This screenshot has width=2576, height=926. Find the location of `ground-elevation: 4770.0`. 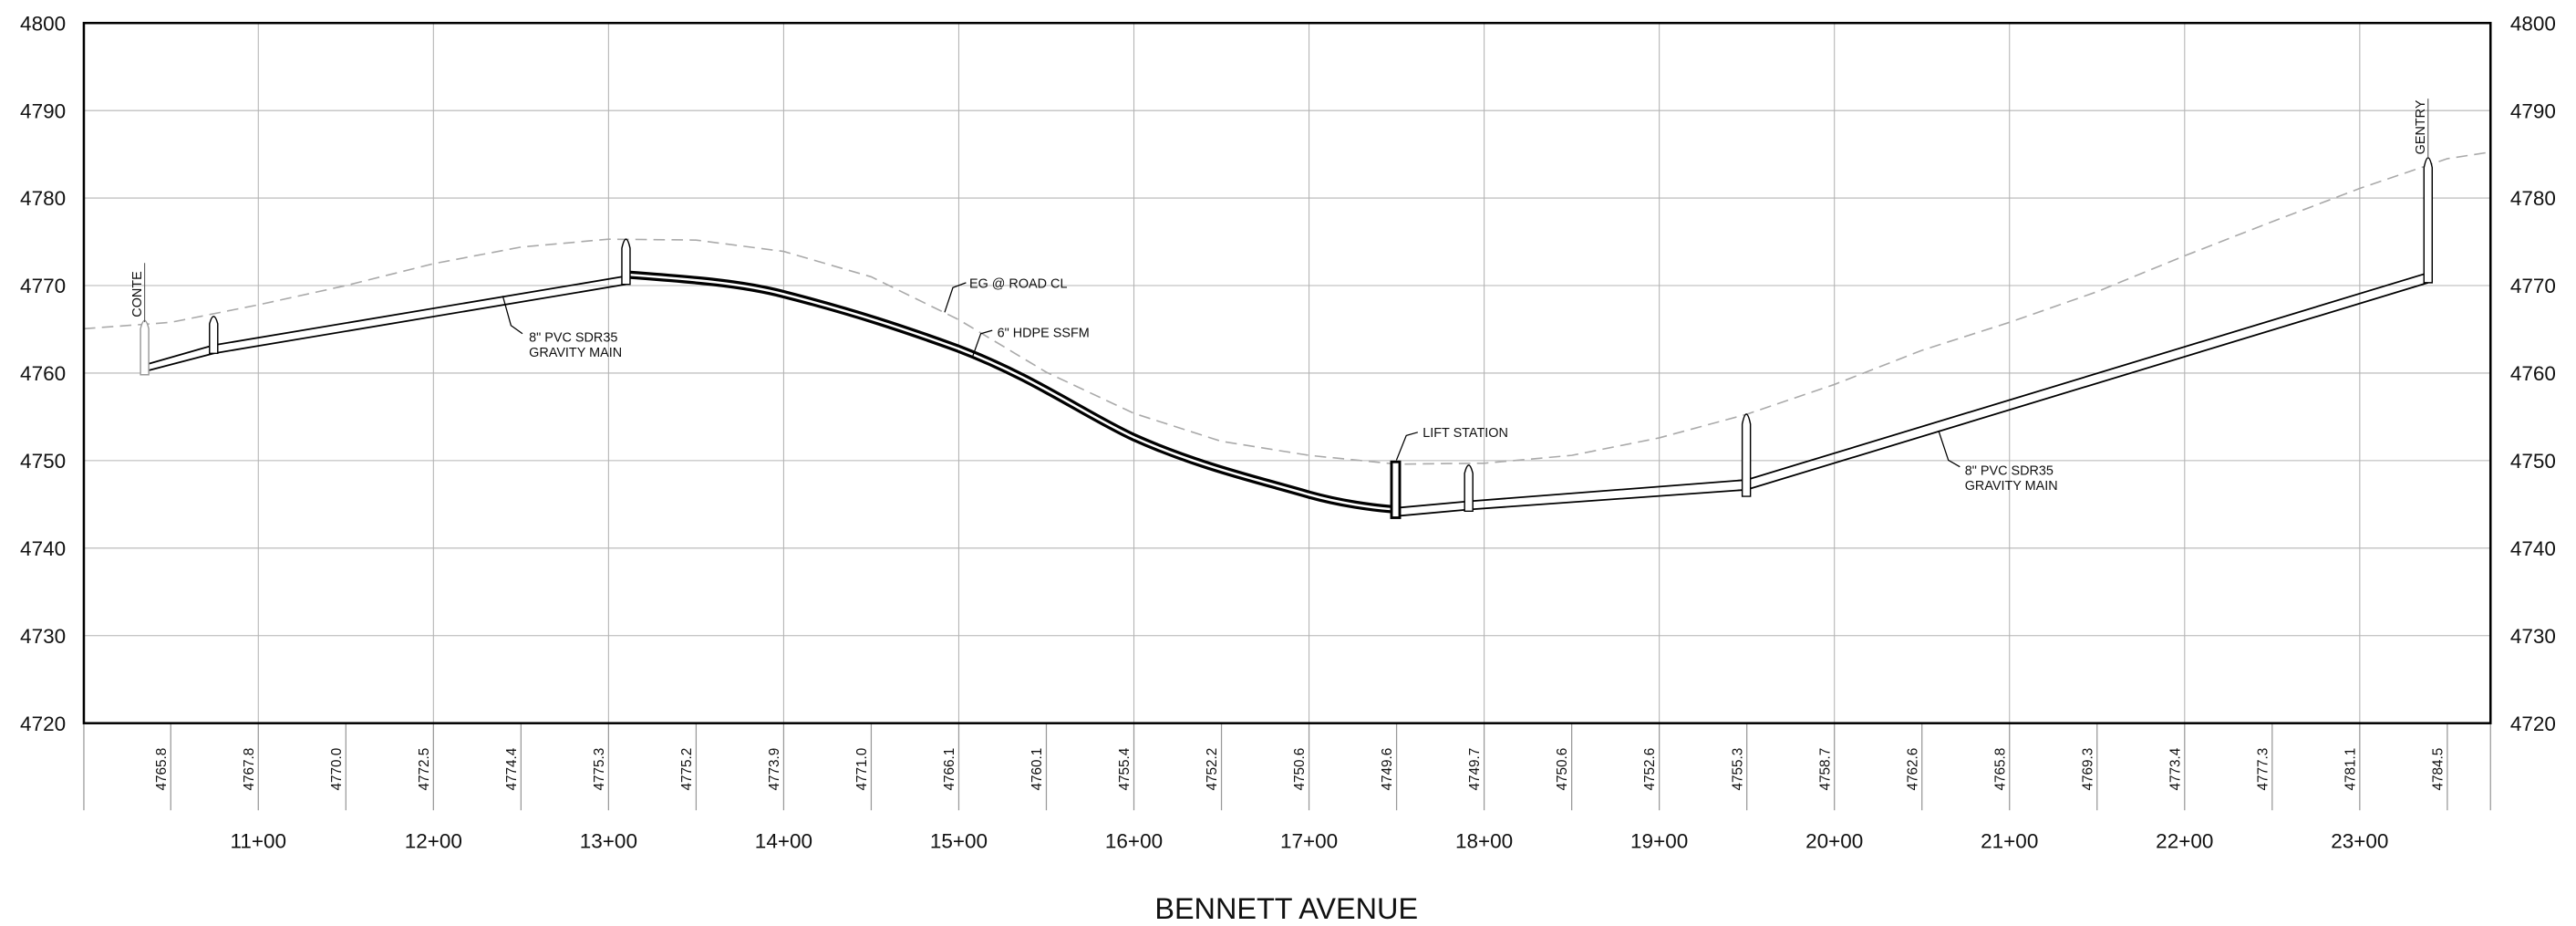

ground-elevation: 4770.0 is located at coordinates (337, 769).